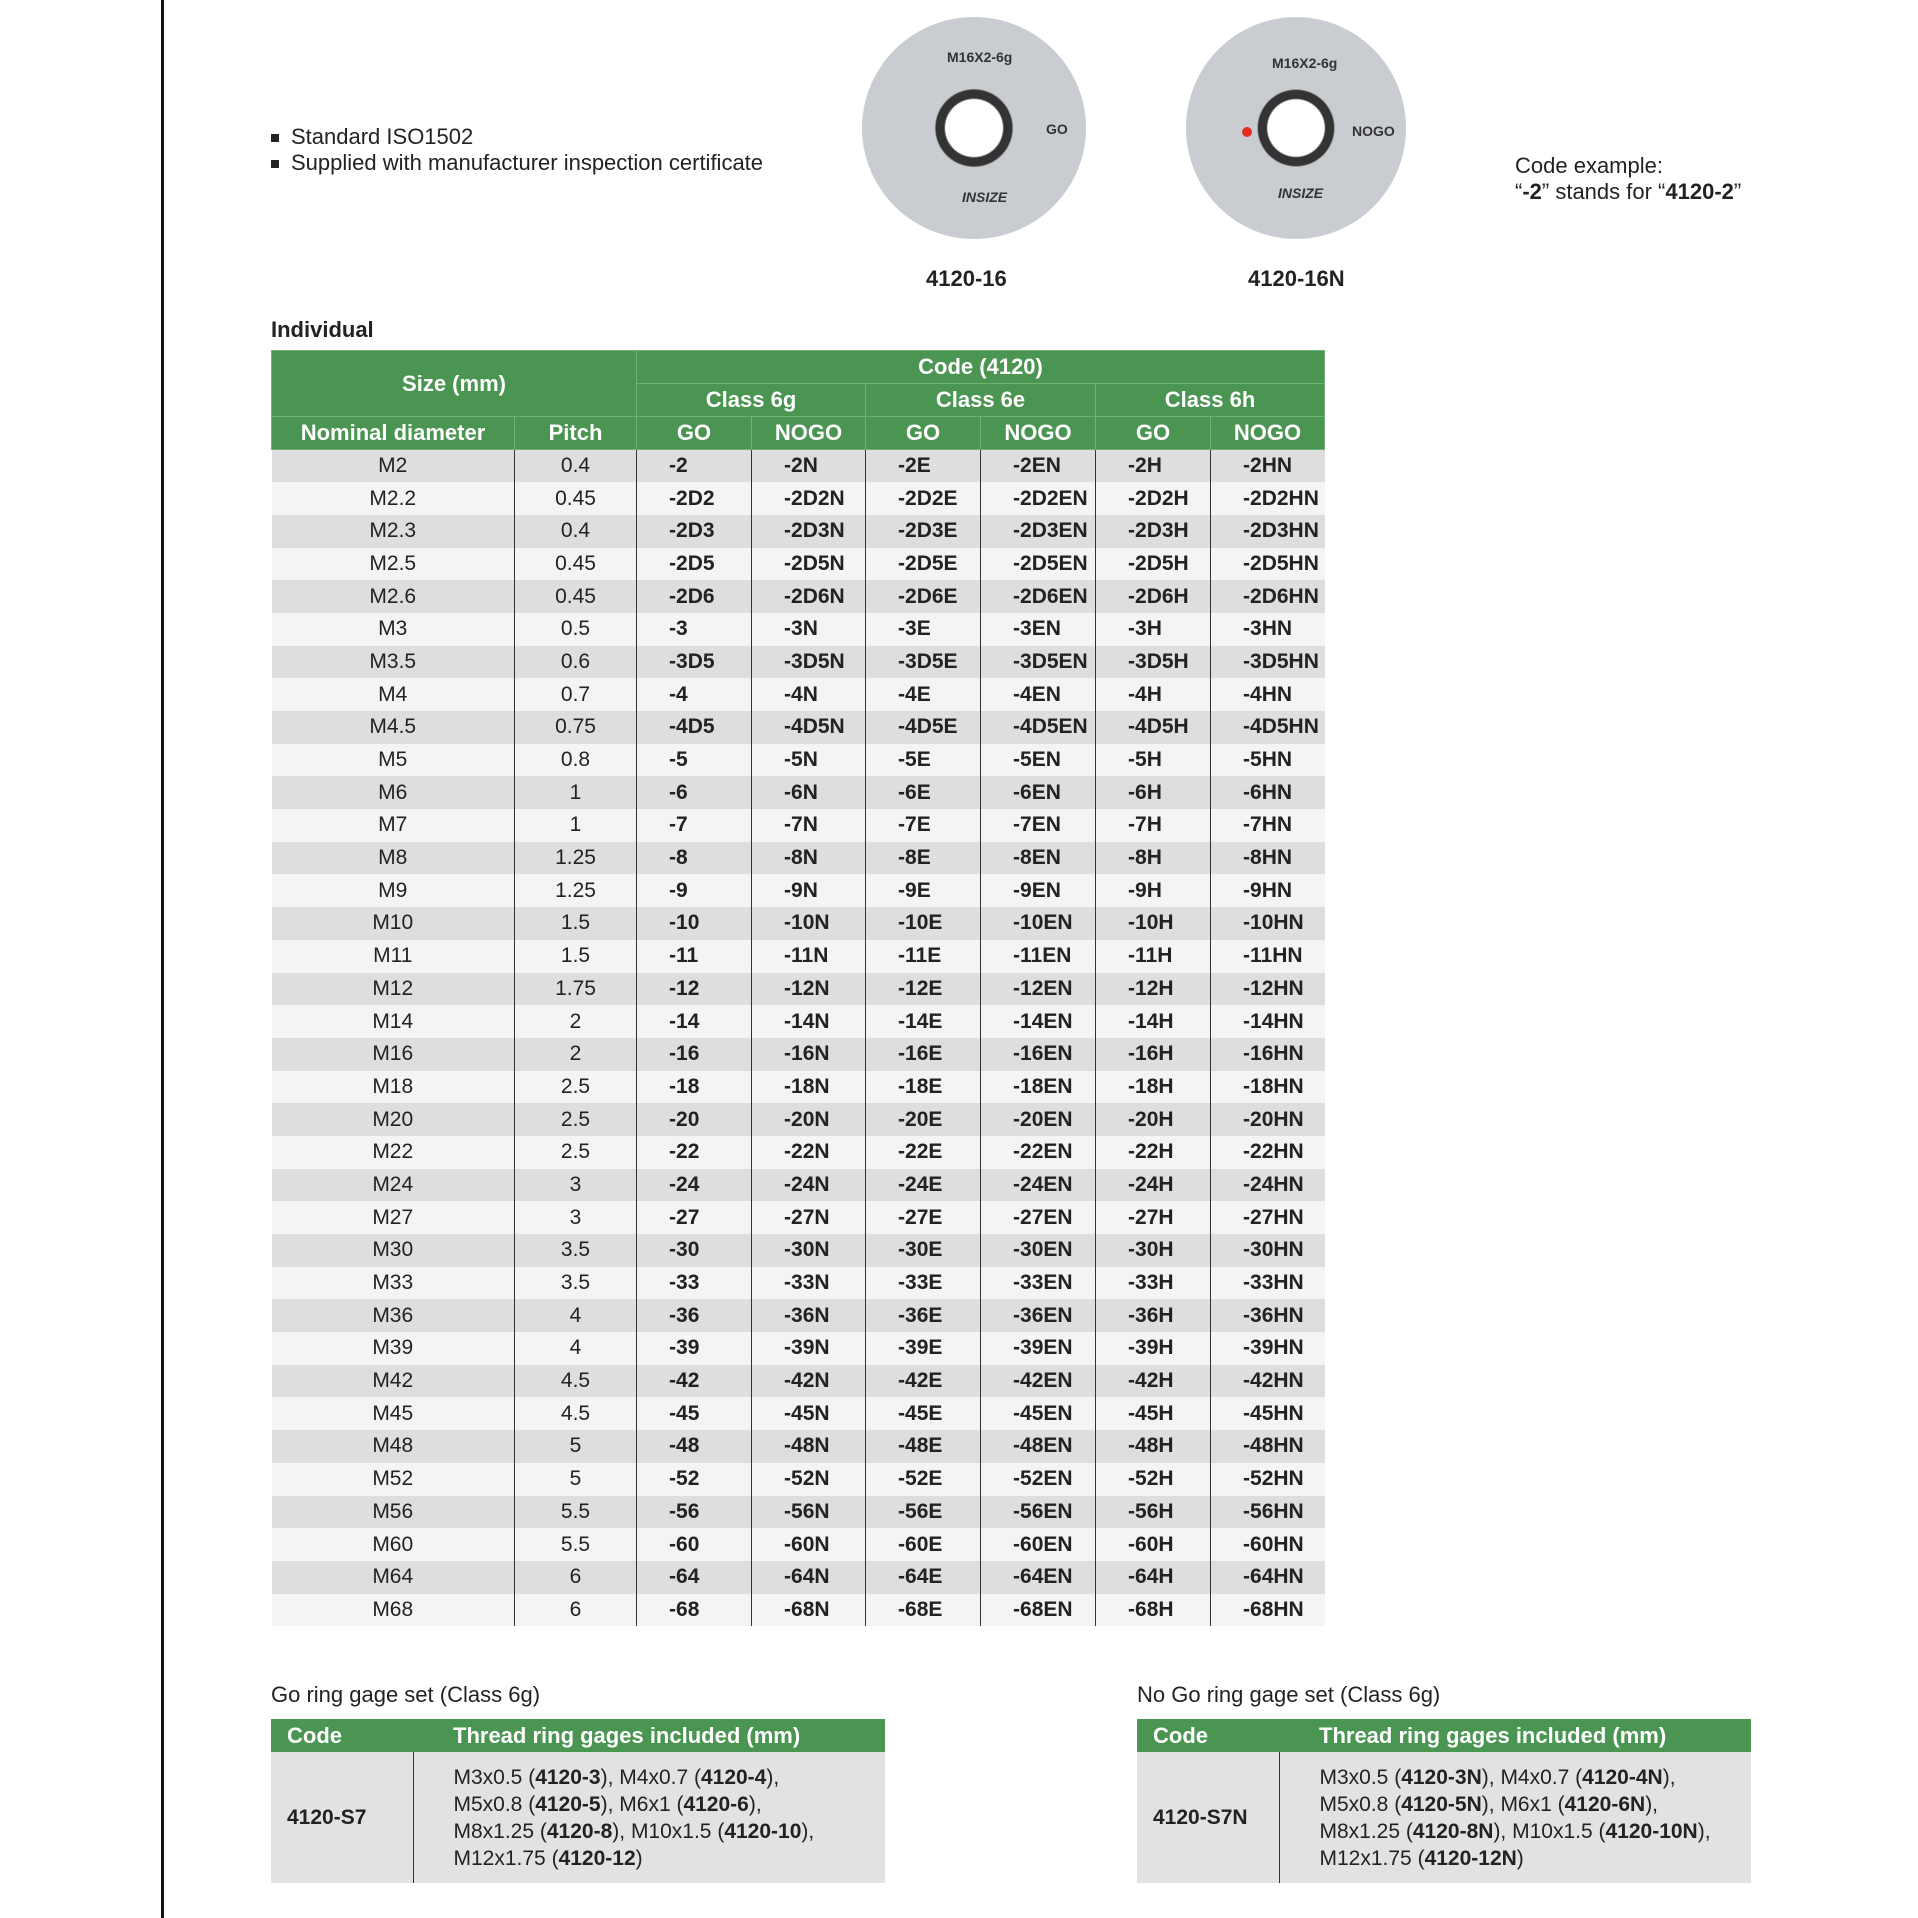  Describe the element at coordinates (798, 1446) in the screenshot. I see `table-row: M48 5 -48 -48N -48E -48EN -48H -48HN` at that location.